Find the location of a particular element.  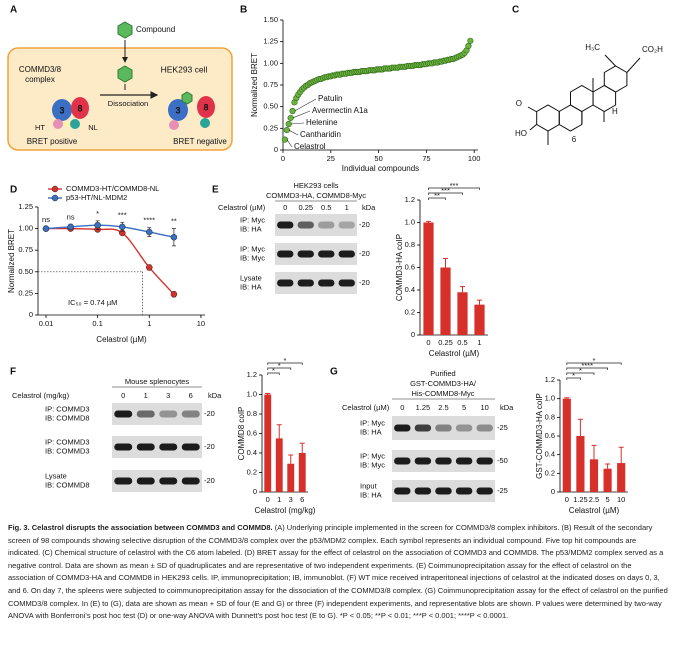

lane-label: 3 is located at coordinates (168, 395).